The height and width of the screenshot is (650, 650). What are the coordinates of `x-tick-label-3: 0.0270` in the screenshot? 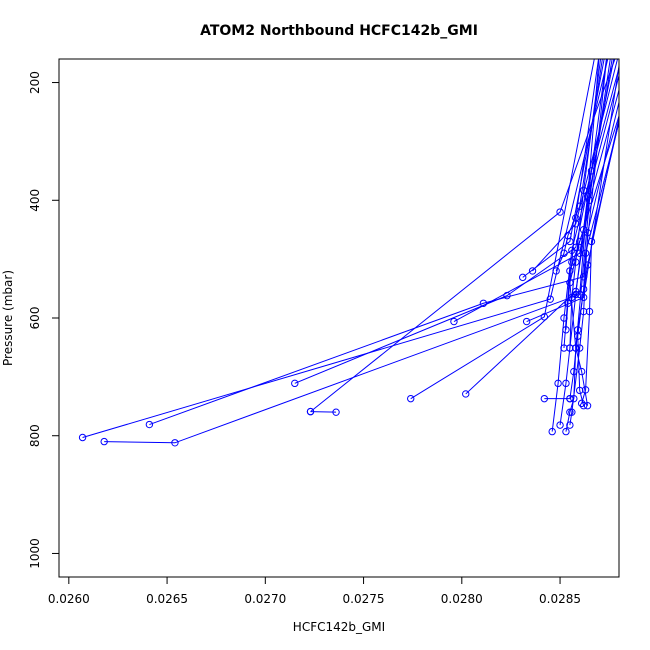 It's located at (265, 599).